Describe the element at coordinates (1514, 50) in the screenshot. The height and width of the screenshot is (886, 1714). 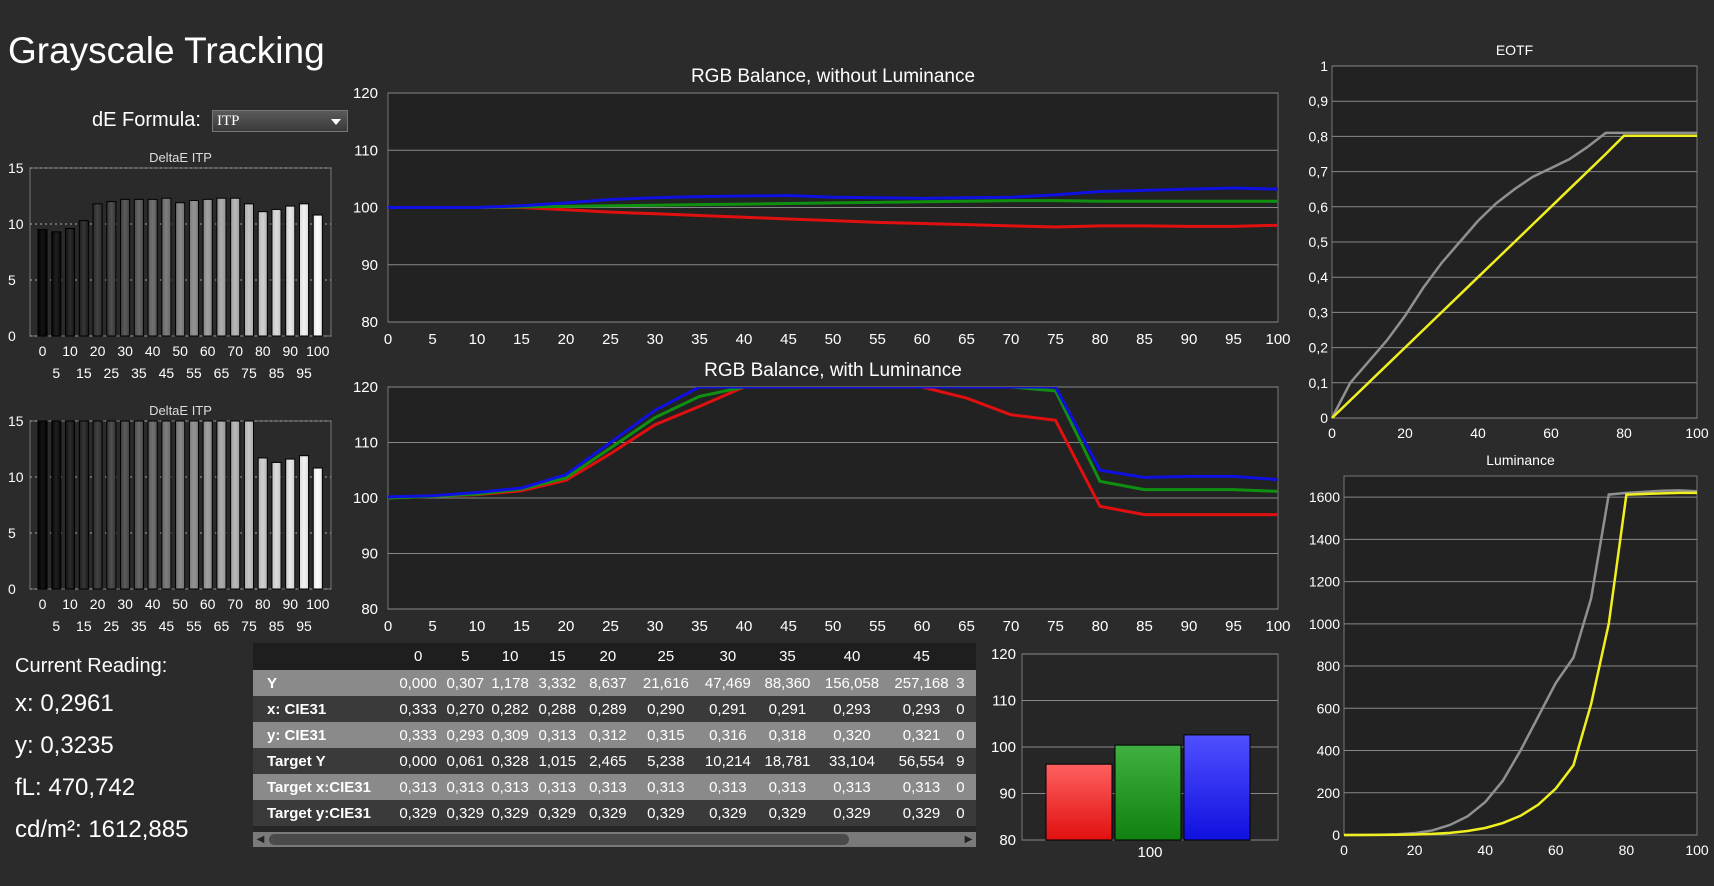
I see `chart-title: EOTF` at that location.